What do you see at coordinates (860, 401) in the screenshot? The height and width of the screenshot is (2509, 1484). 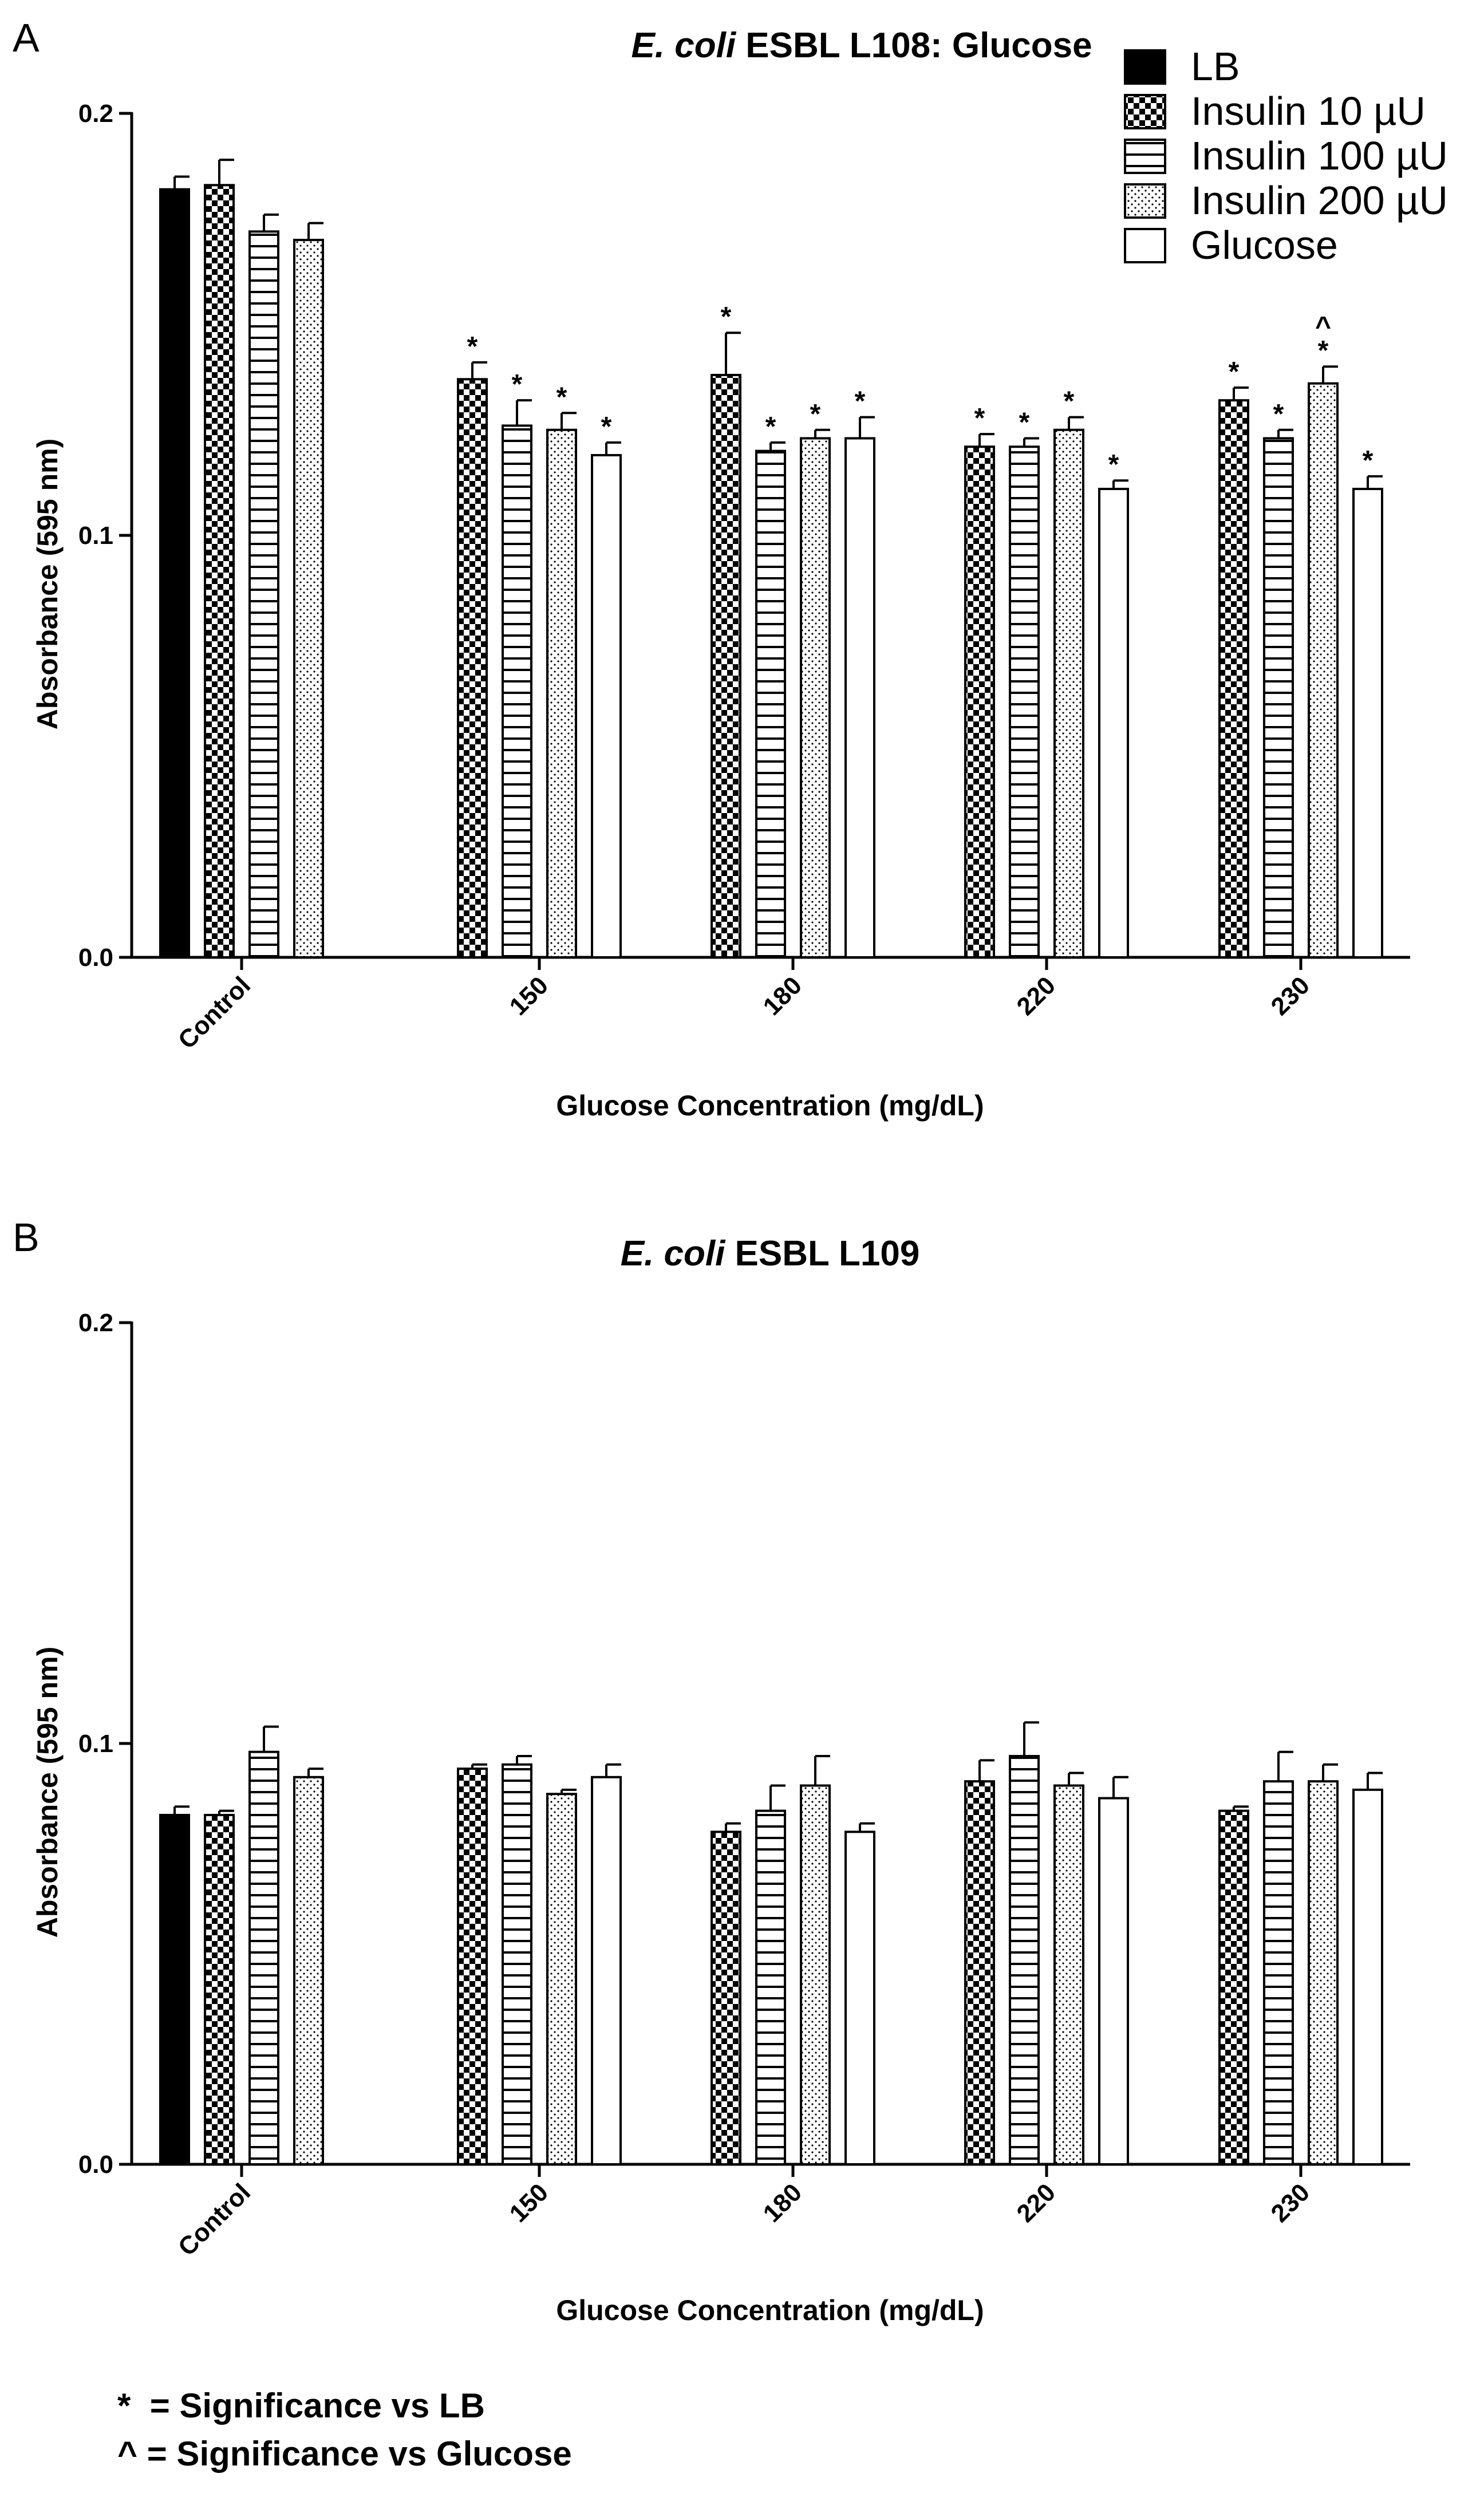 I see `significance-glucose-180: *` at bounding box center [860, 401].